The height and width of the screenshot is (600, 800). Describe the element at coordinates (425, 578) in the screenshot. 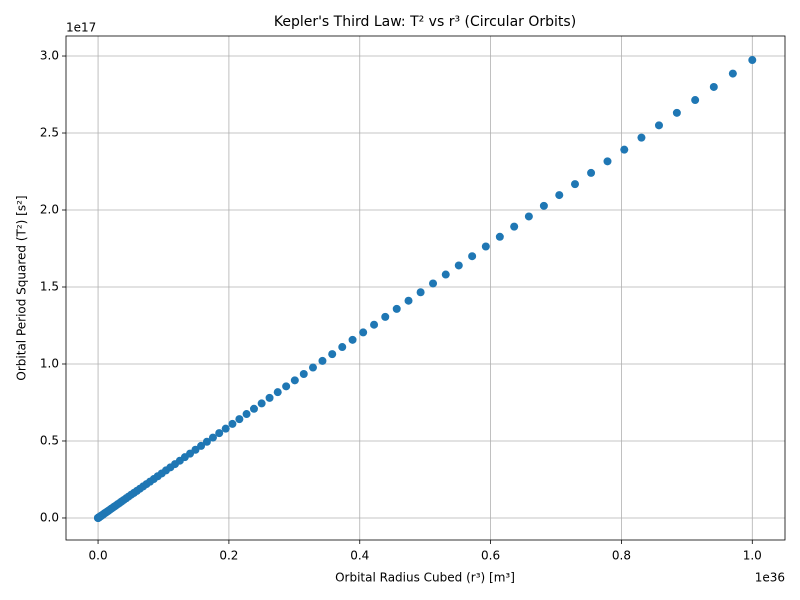

I see `x-axis-label: Orbital Radius Cubed (r³) [m³]` at that location.